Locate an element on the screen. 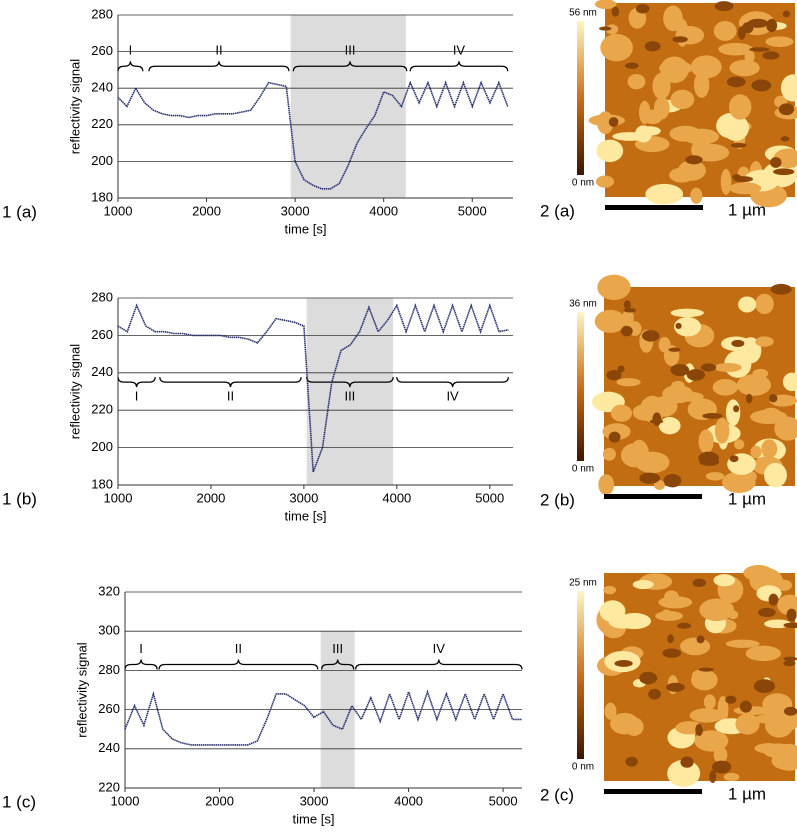  x-tick-label: 3000 is located at coordinates (314, 800).